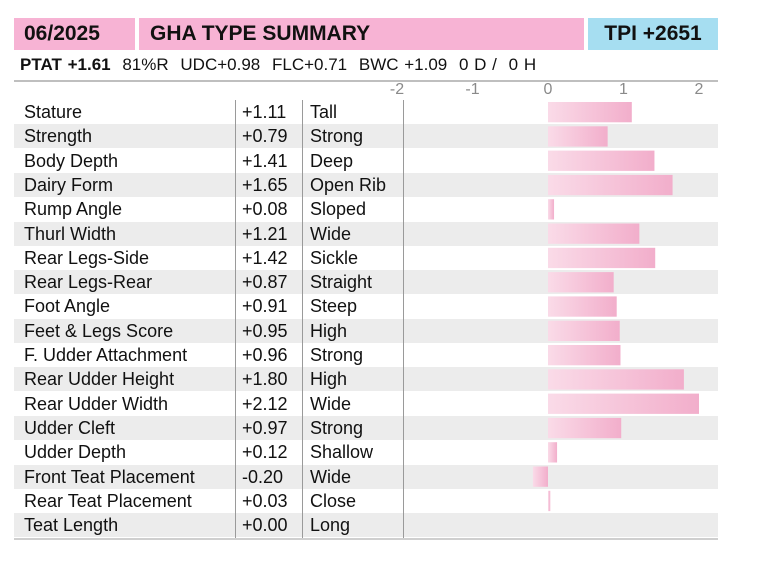 This screenshot has width=772, height=564. What do you see at coordinates (68, 184) in the screenshot?
I see `trait-name: Dairy Form` at bounding box center [68, 184].